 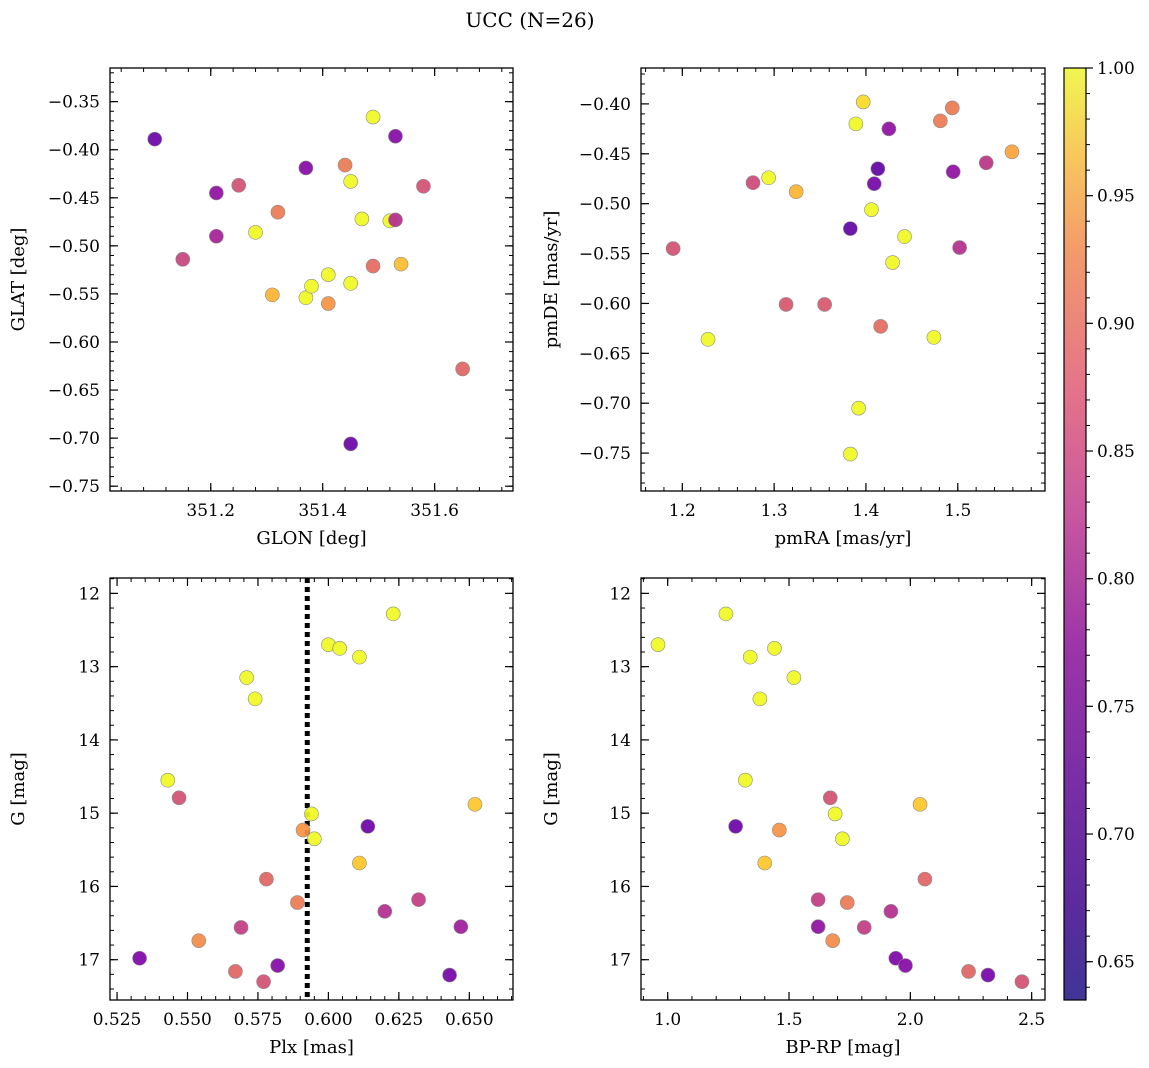 What do you see at coordinates (620, 814) in the screenshot?
I see `y-tick-label: 15` at bounding box center [620, 814].